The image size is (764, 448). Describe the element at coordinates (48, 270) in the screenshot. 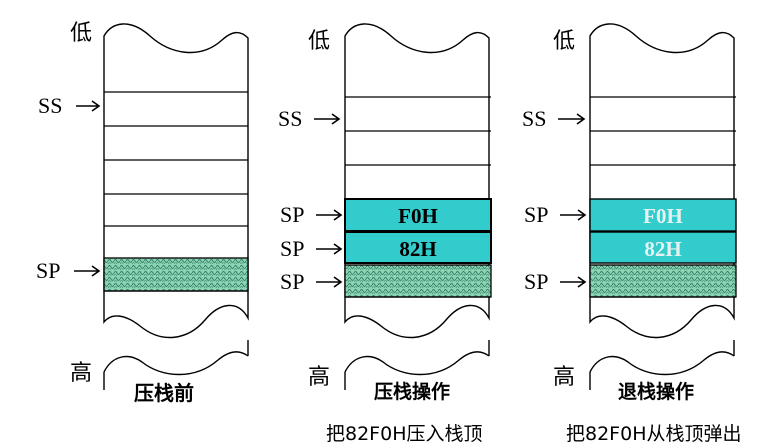

I see `sp-label: SP` at that location.